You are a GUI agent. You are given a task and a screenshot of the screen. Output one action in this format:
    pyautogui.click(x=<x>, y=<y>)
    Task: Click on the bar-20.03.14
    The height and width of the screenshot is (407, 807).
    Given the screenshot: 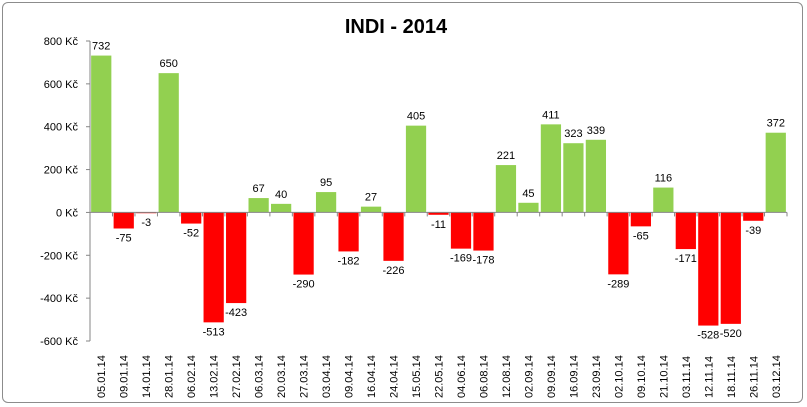 What is the action you would take?
    pyautogui.click(x=281, y=208)
    